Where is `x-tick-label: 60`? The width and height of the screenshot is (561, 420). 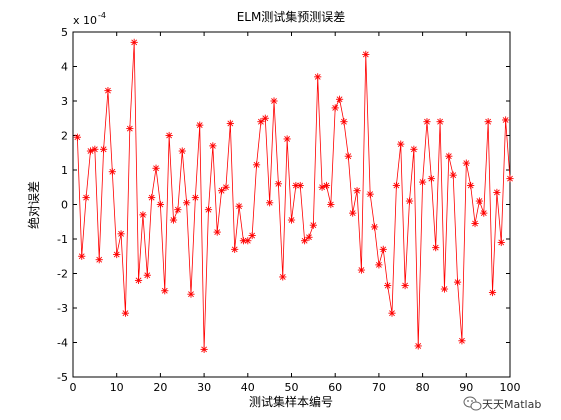 x-tick-label: 60 is located at coordinates (335, 387).